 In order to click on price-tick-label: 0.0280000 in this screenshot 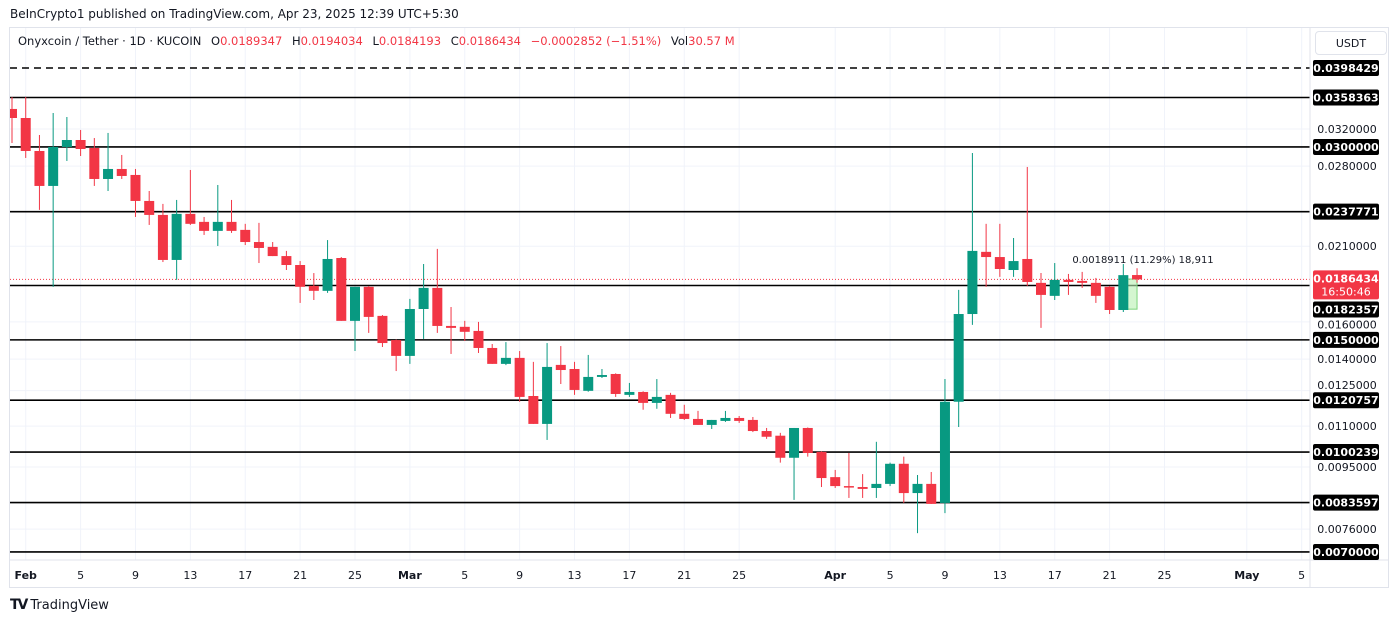, I will do `click(1347, 166)`.